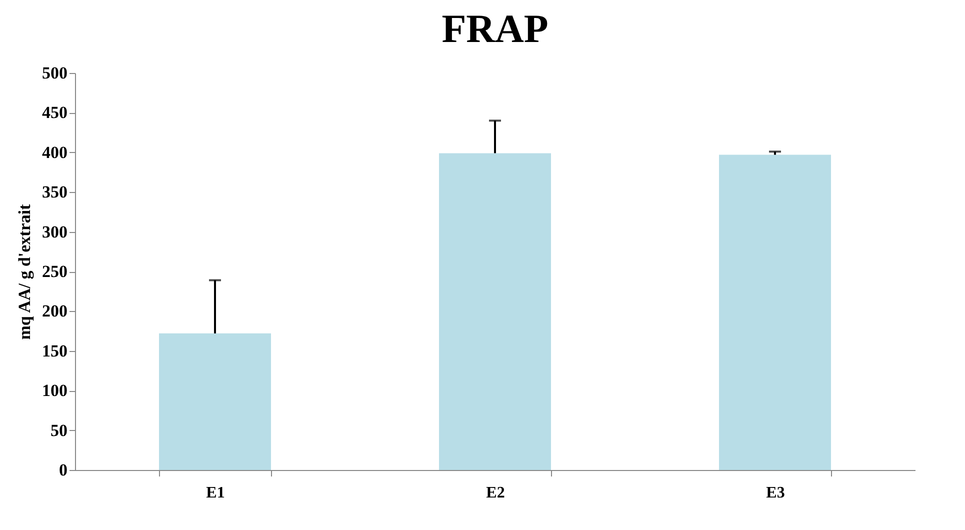 The width and height of the screenshot is (965, 530). I want to click on y-axis-title: mq AA/ g d'extrait, so click(24, 272).